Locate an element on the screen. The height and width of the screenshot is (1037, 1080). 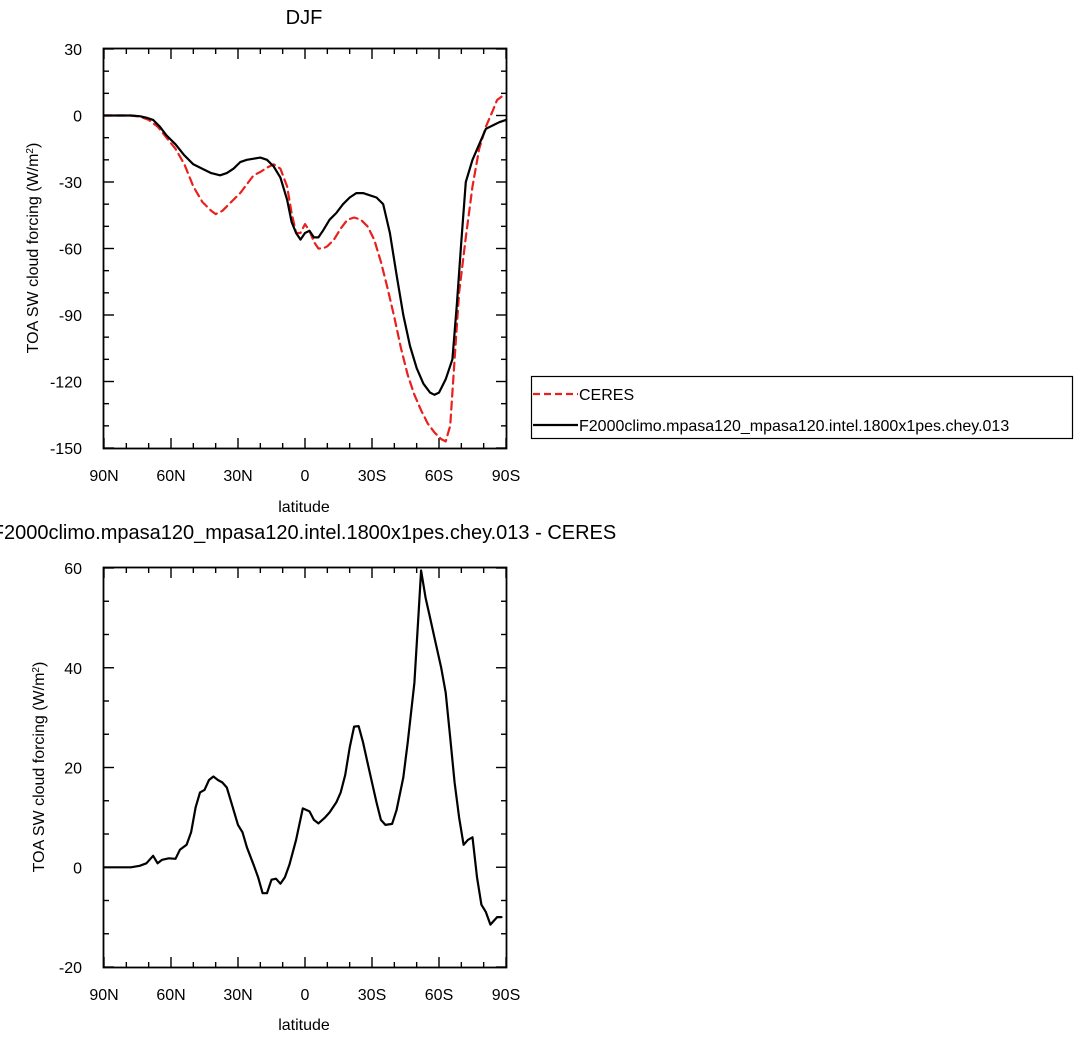
bottom-x-tick-labels: 90N 60N 30N 0 30S 60S 90S is located at coordinates (304, 995).